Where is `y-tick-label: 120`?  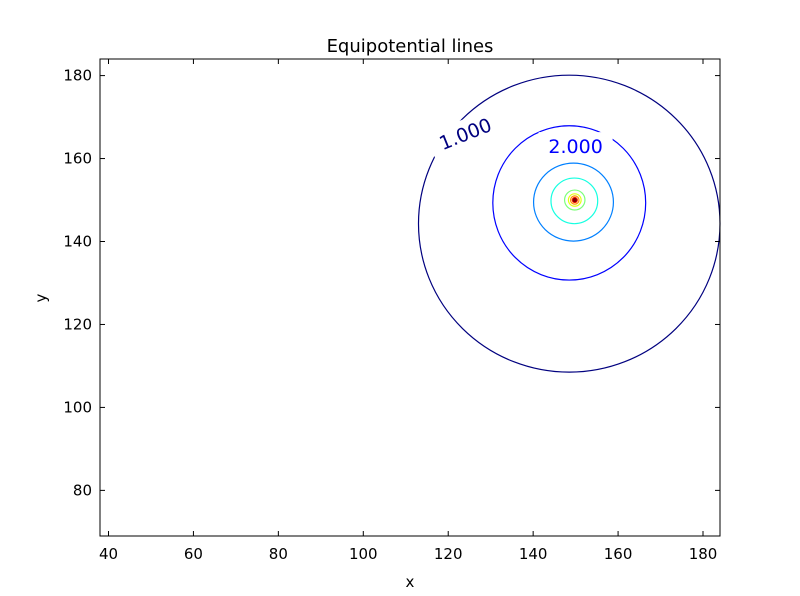
y-tick-label: 120 is located at coordinates (77, 324).